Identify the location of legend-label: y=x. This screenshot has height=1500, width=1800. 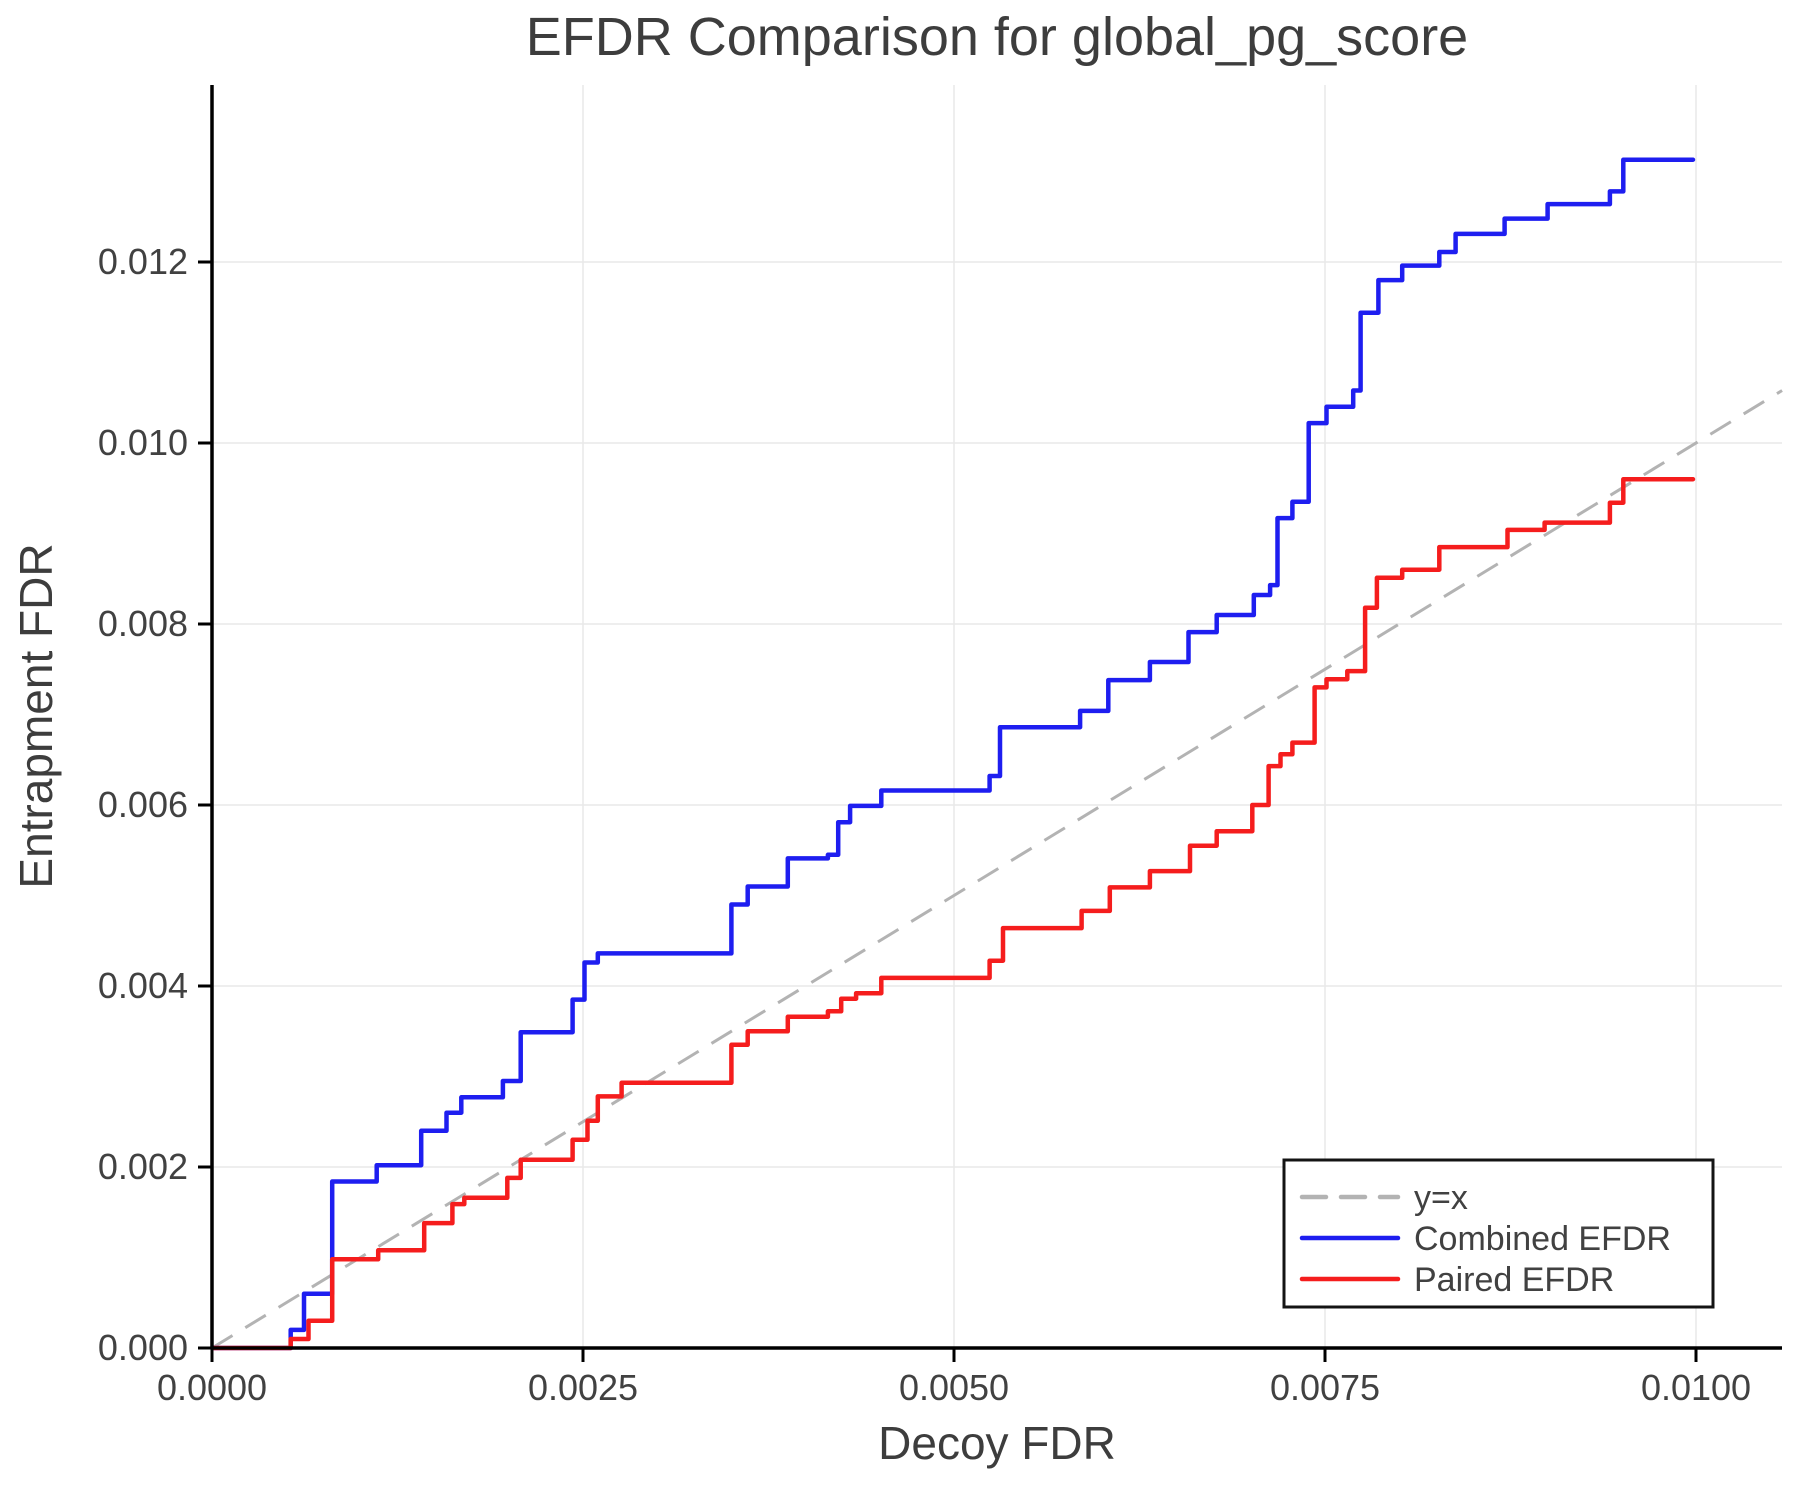
(1441, 1198).